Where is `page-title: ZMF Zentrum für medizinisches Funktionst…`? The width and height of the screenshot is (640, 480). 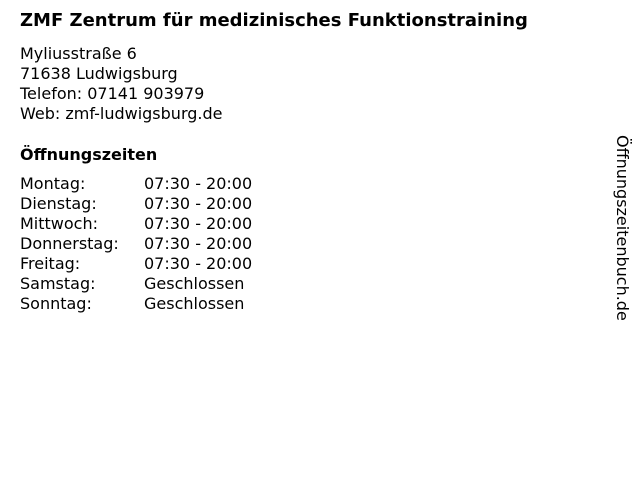
page-title: ZMF Zentrum für medizinisches Funktionst… is located at coordinates (274, 20).